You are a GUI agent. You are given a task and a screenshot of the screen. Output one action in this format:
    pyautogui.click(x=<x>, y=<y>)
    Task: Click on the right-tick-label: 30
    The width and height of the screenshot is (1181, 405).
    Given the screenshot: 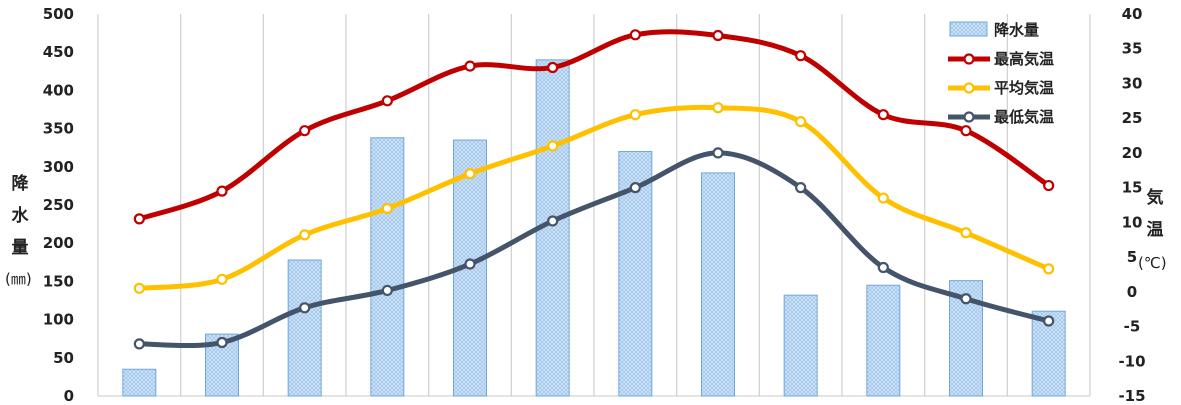 What is the action you would take?
    pyautogui.click(x=1132, y=83)
    